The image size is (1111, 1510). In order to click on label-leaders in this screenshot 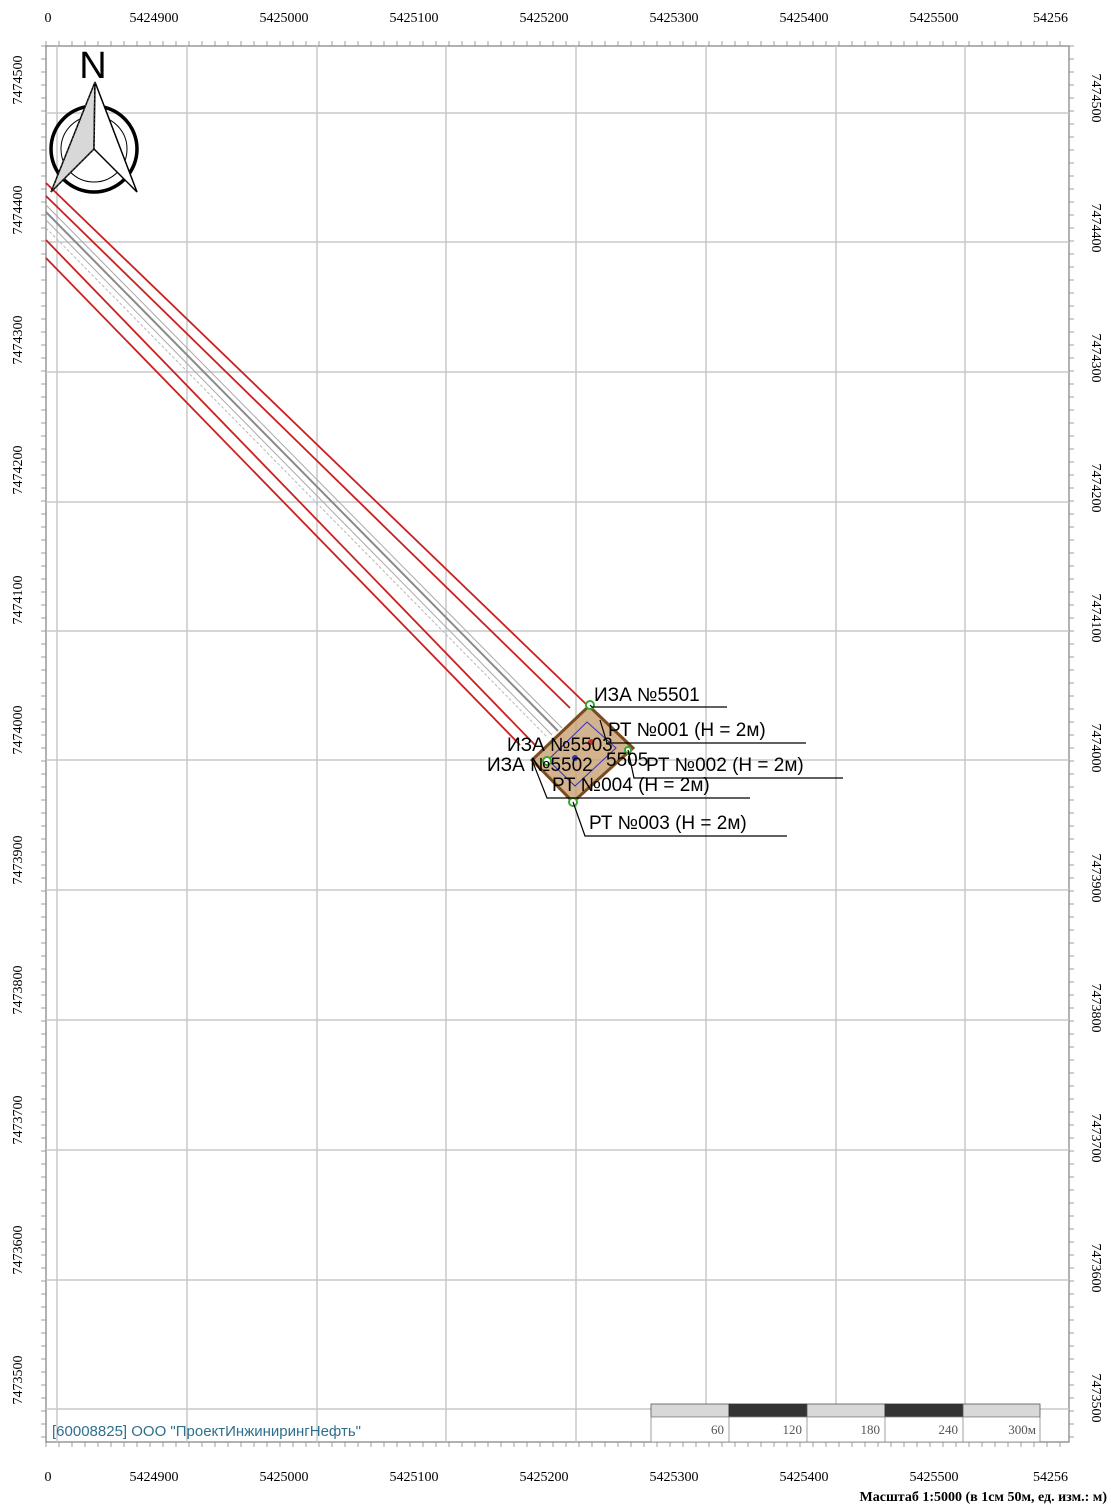, I will do `click(687, 770)`.